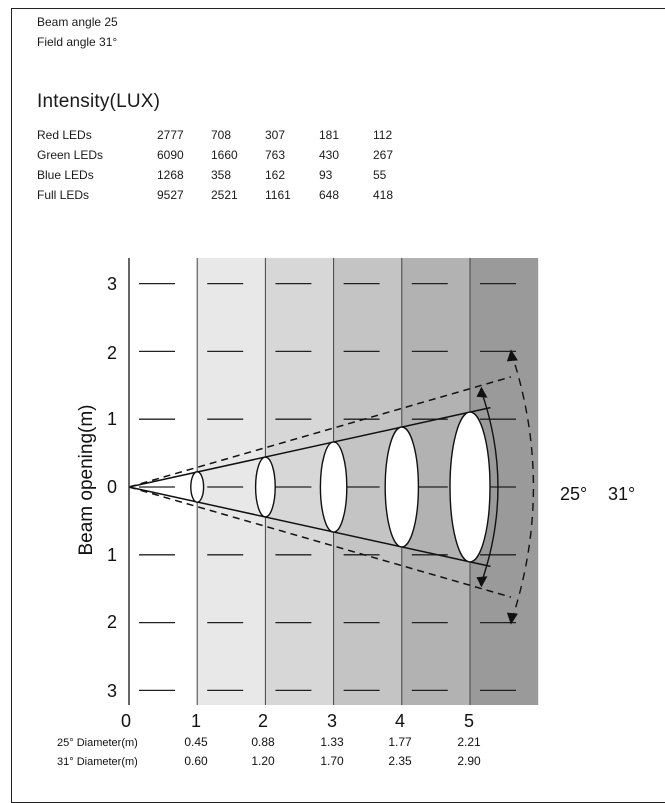  Describe the element at coordinates (263, 721) in the screenshot. I see `x-tick-label: 2` at that location.